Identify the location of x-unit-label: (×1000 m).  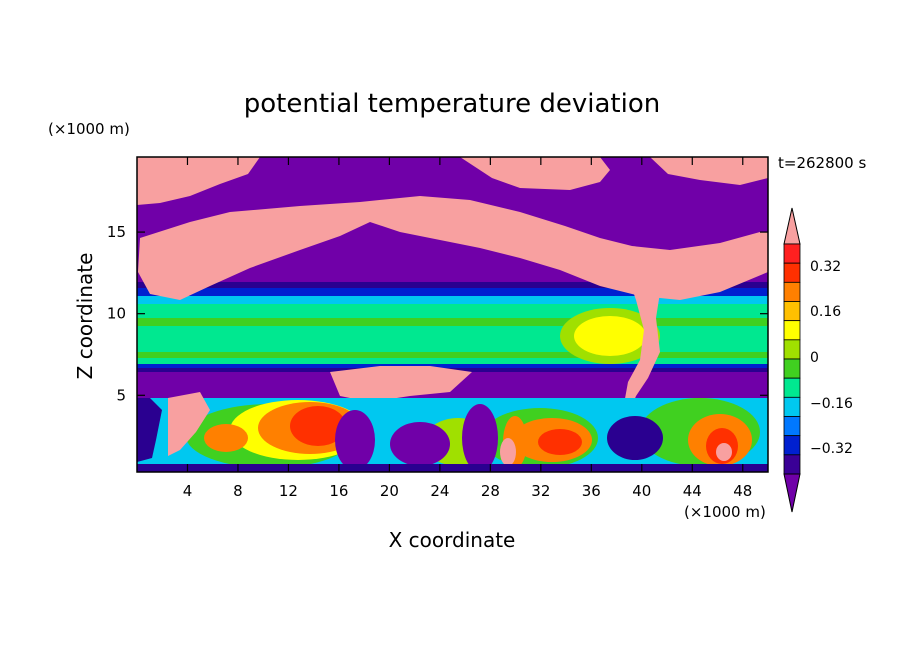
(725, 512).